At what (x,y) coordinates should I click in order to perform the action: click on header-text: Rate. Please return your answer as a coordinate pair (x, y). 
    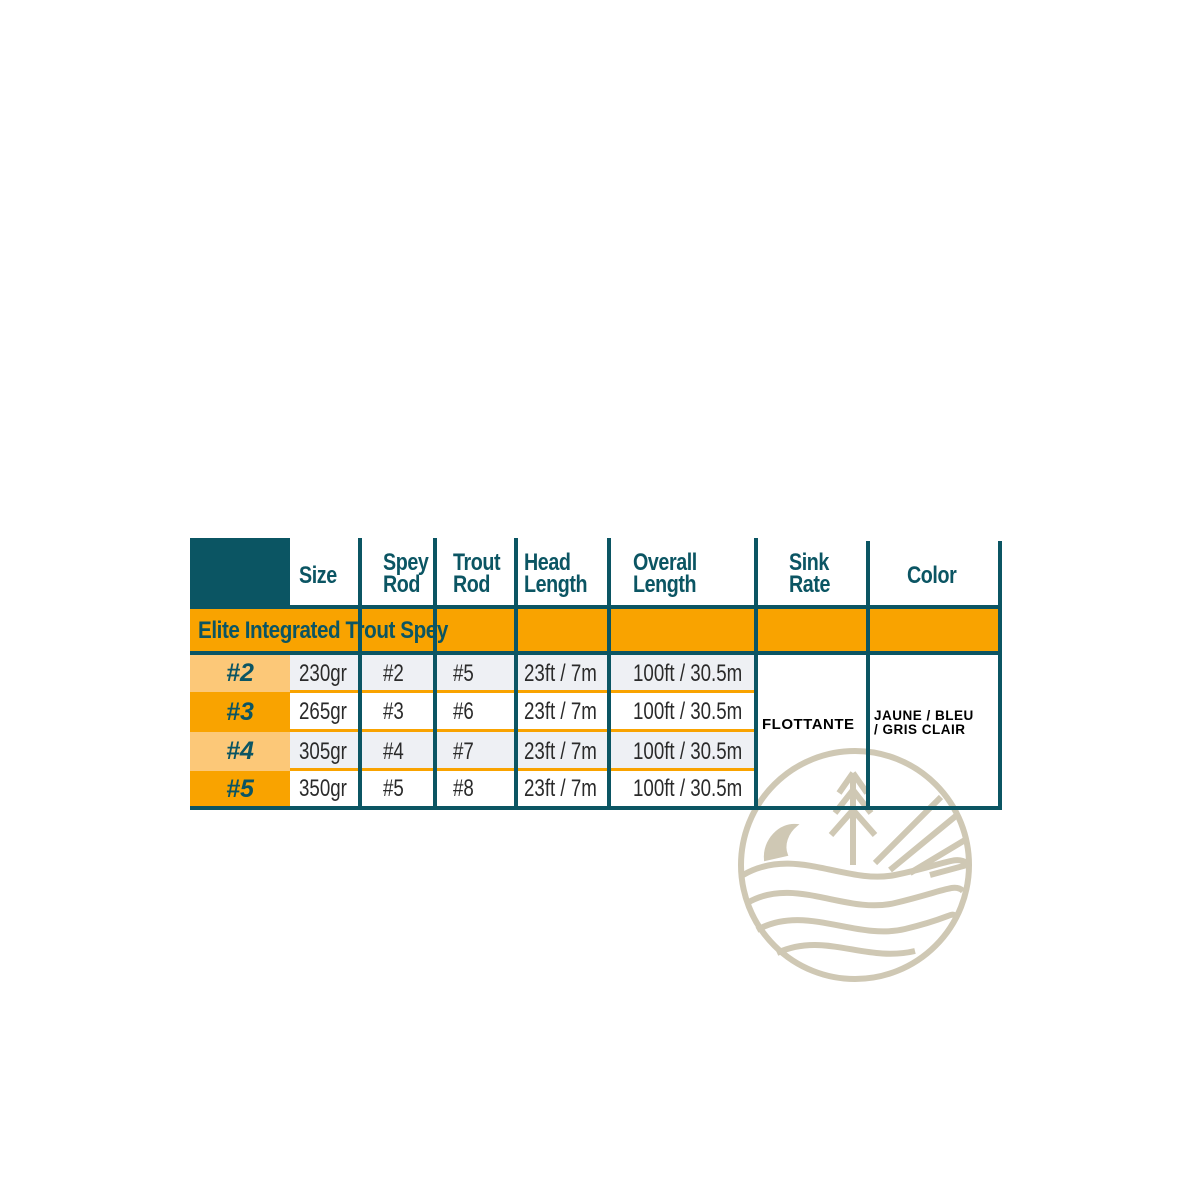
    Looking at the image, I should click on (810, 584).